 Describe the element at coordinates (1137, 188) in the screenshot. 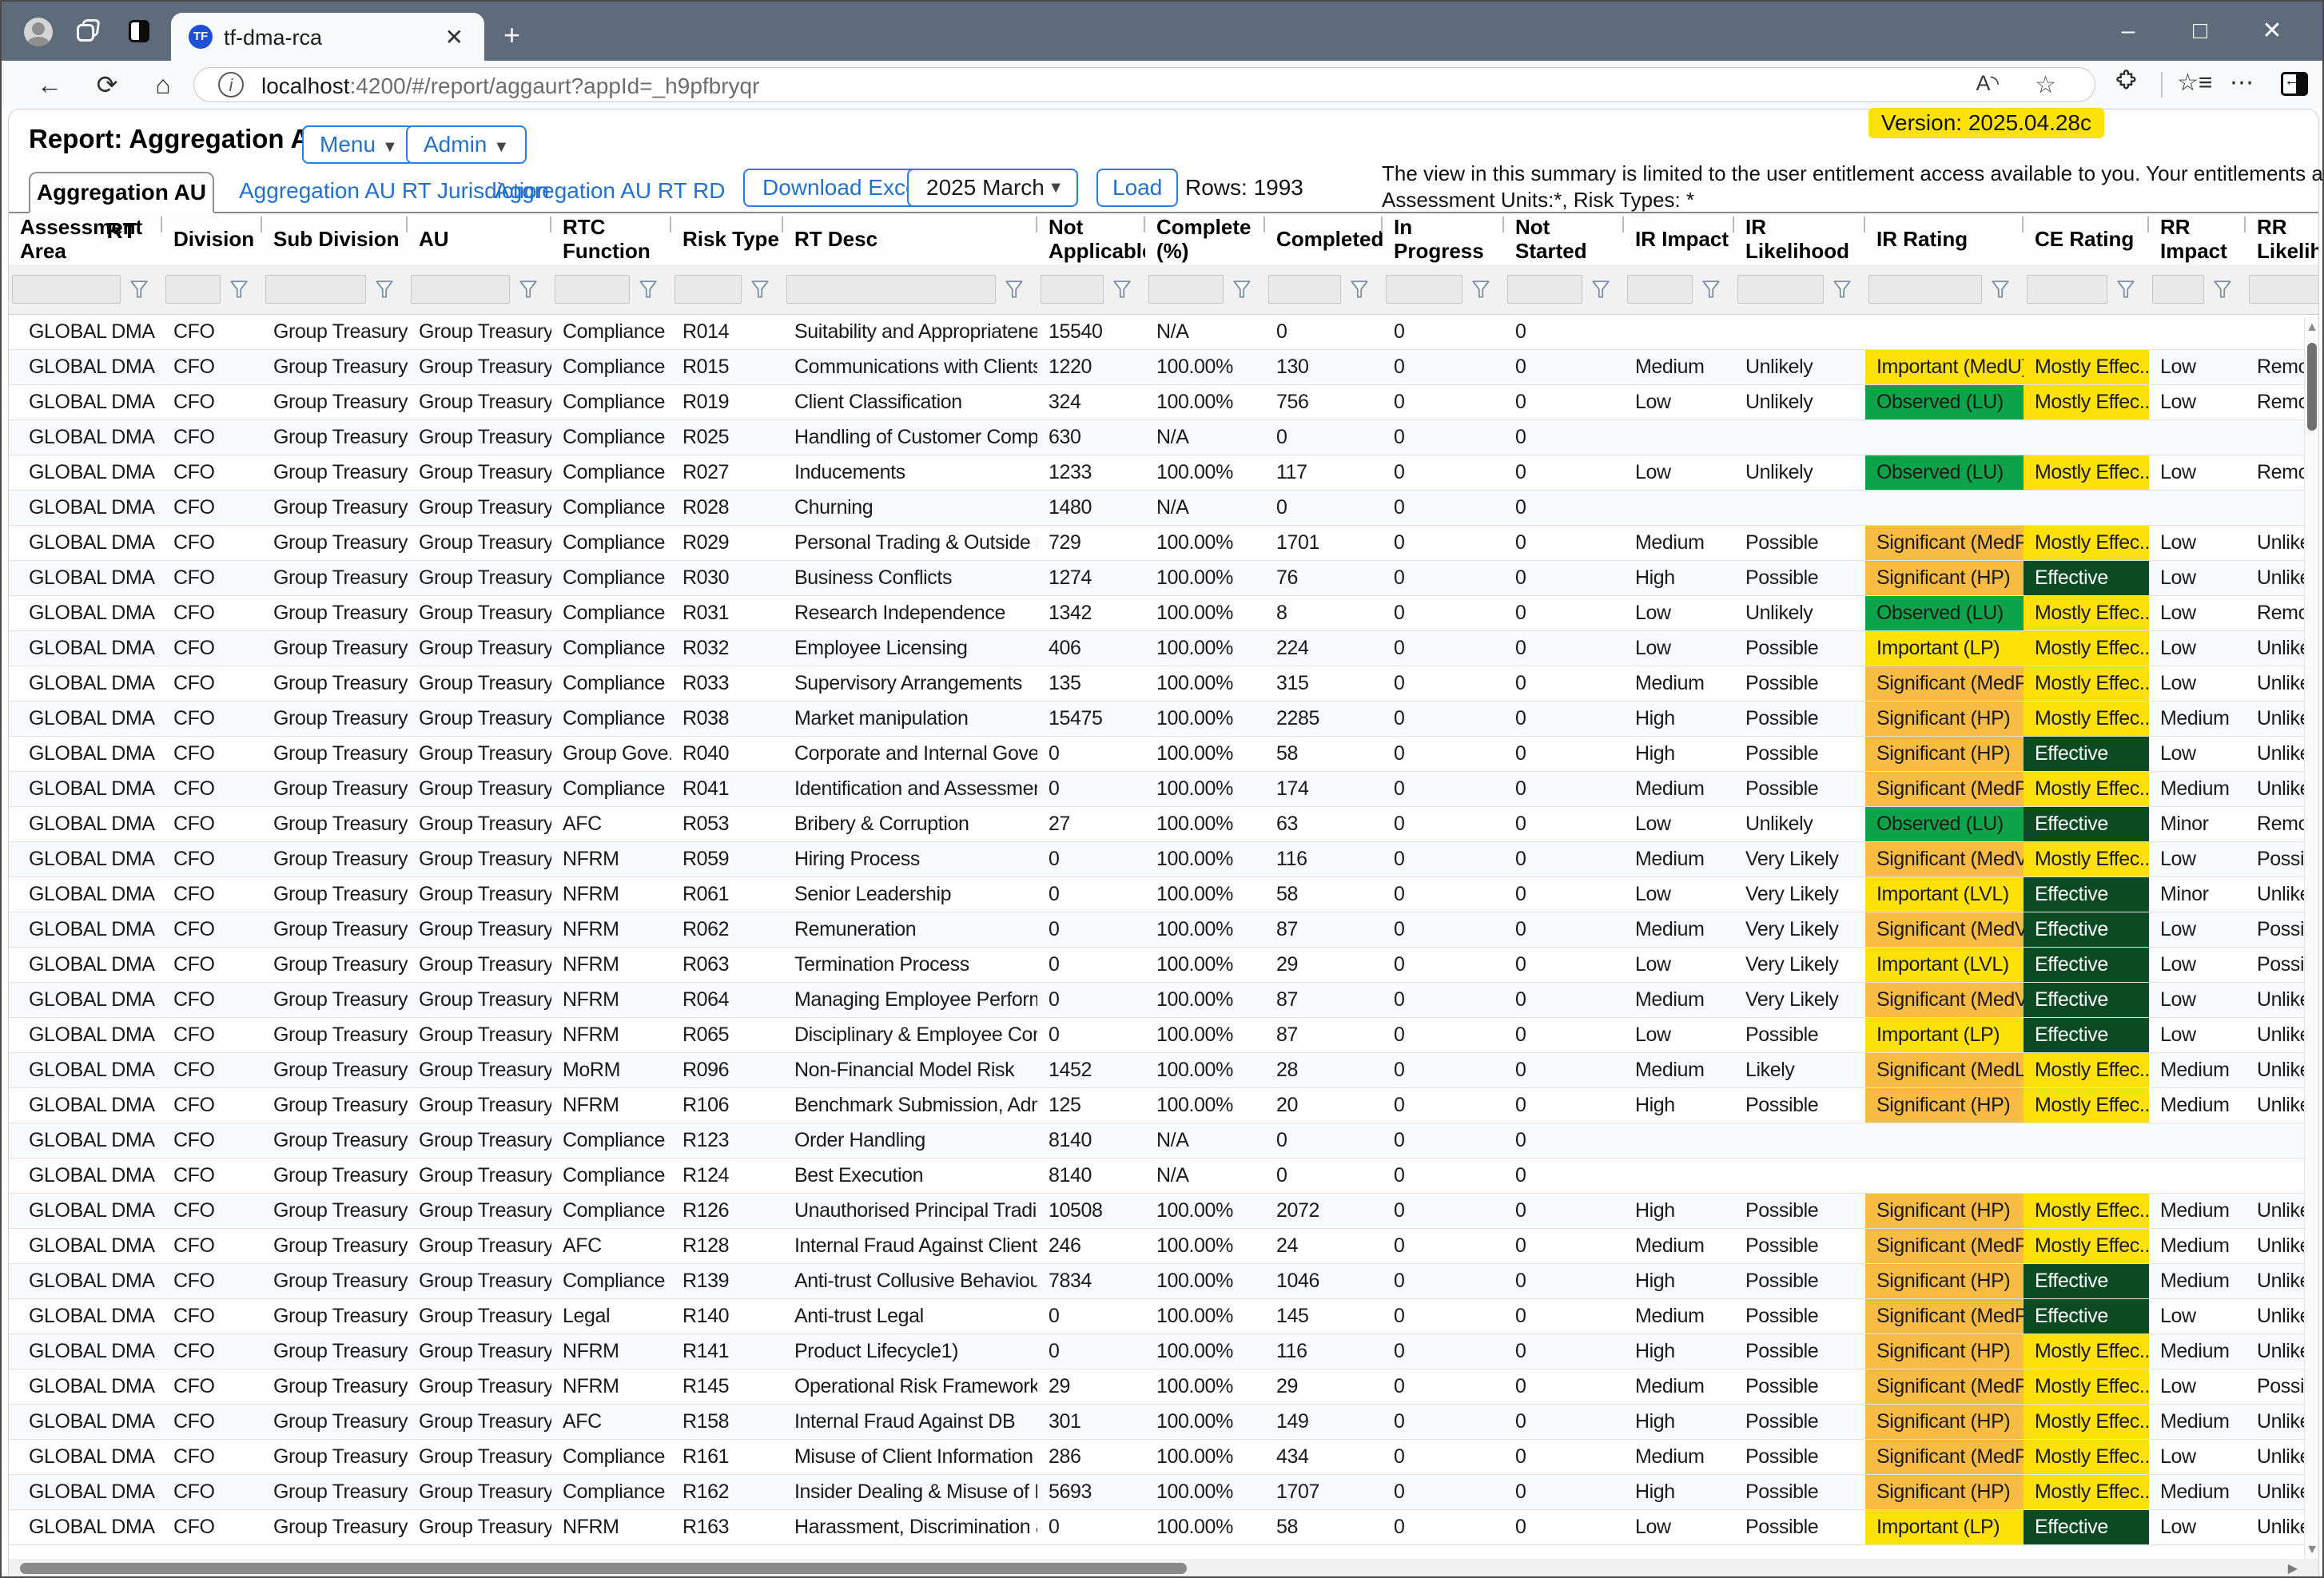

I see `load-button: Load` at that location.